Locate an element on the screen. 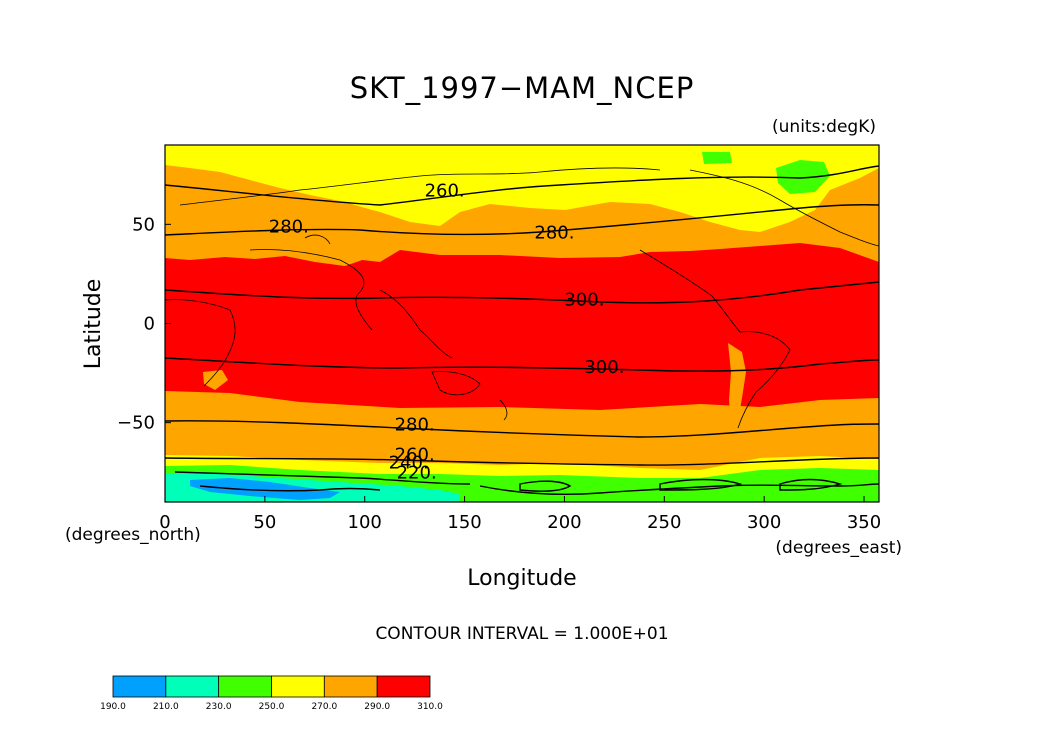 The width and height of the screenshot is (1044, 739). colorbar-tick-label: 190.0 is located at coordinates (113, 707).